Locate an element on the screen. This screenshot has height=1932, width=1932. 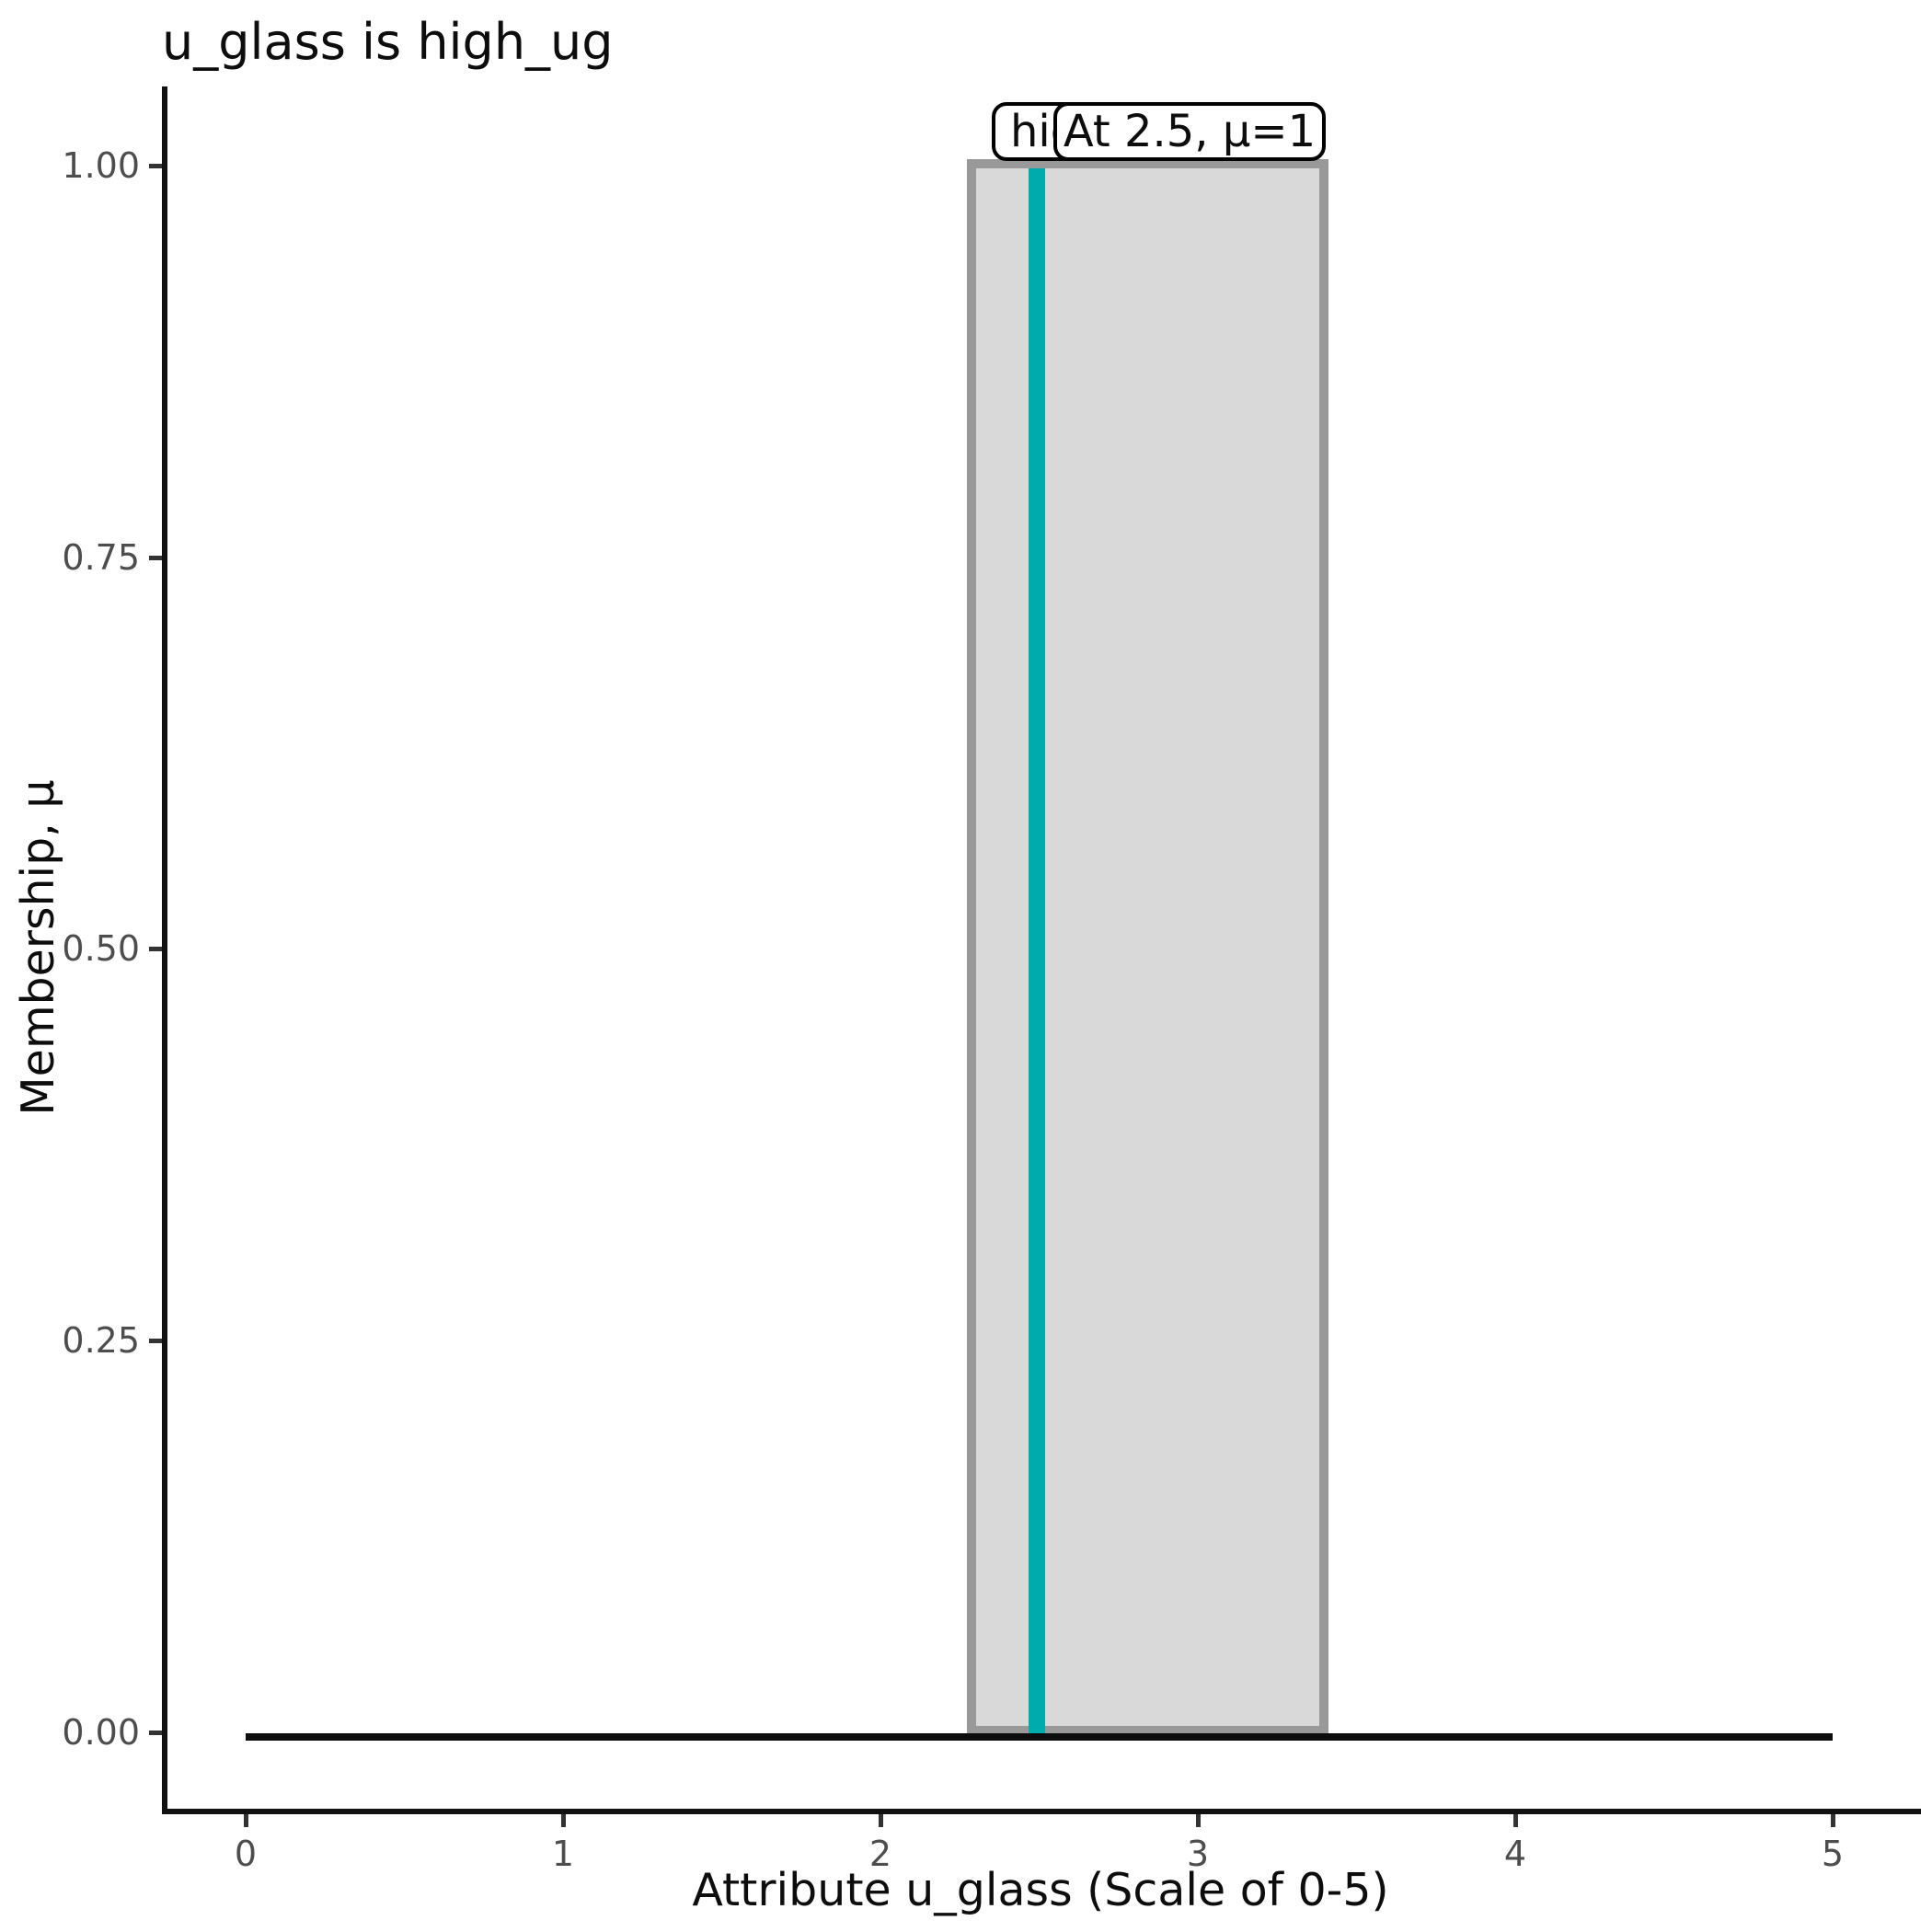
x-tick-label: 3 is located at coordinates (1198, 1854).